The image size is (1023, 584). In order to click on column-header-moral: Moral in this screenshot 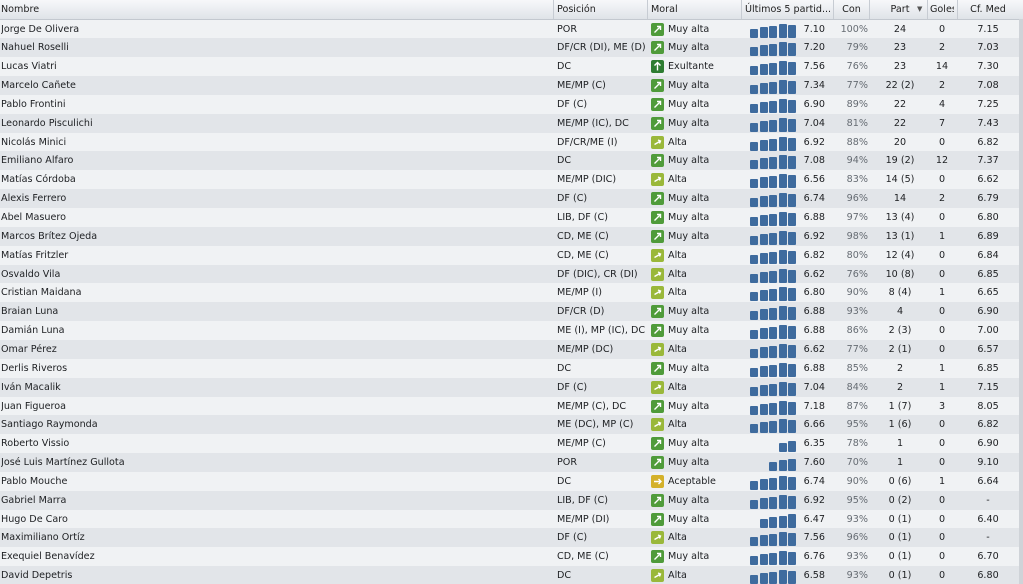, I will do `click(664, 9)`.